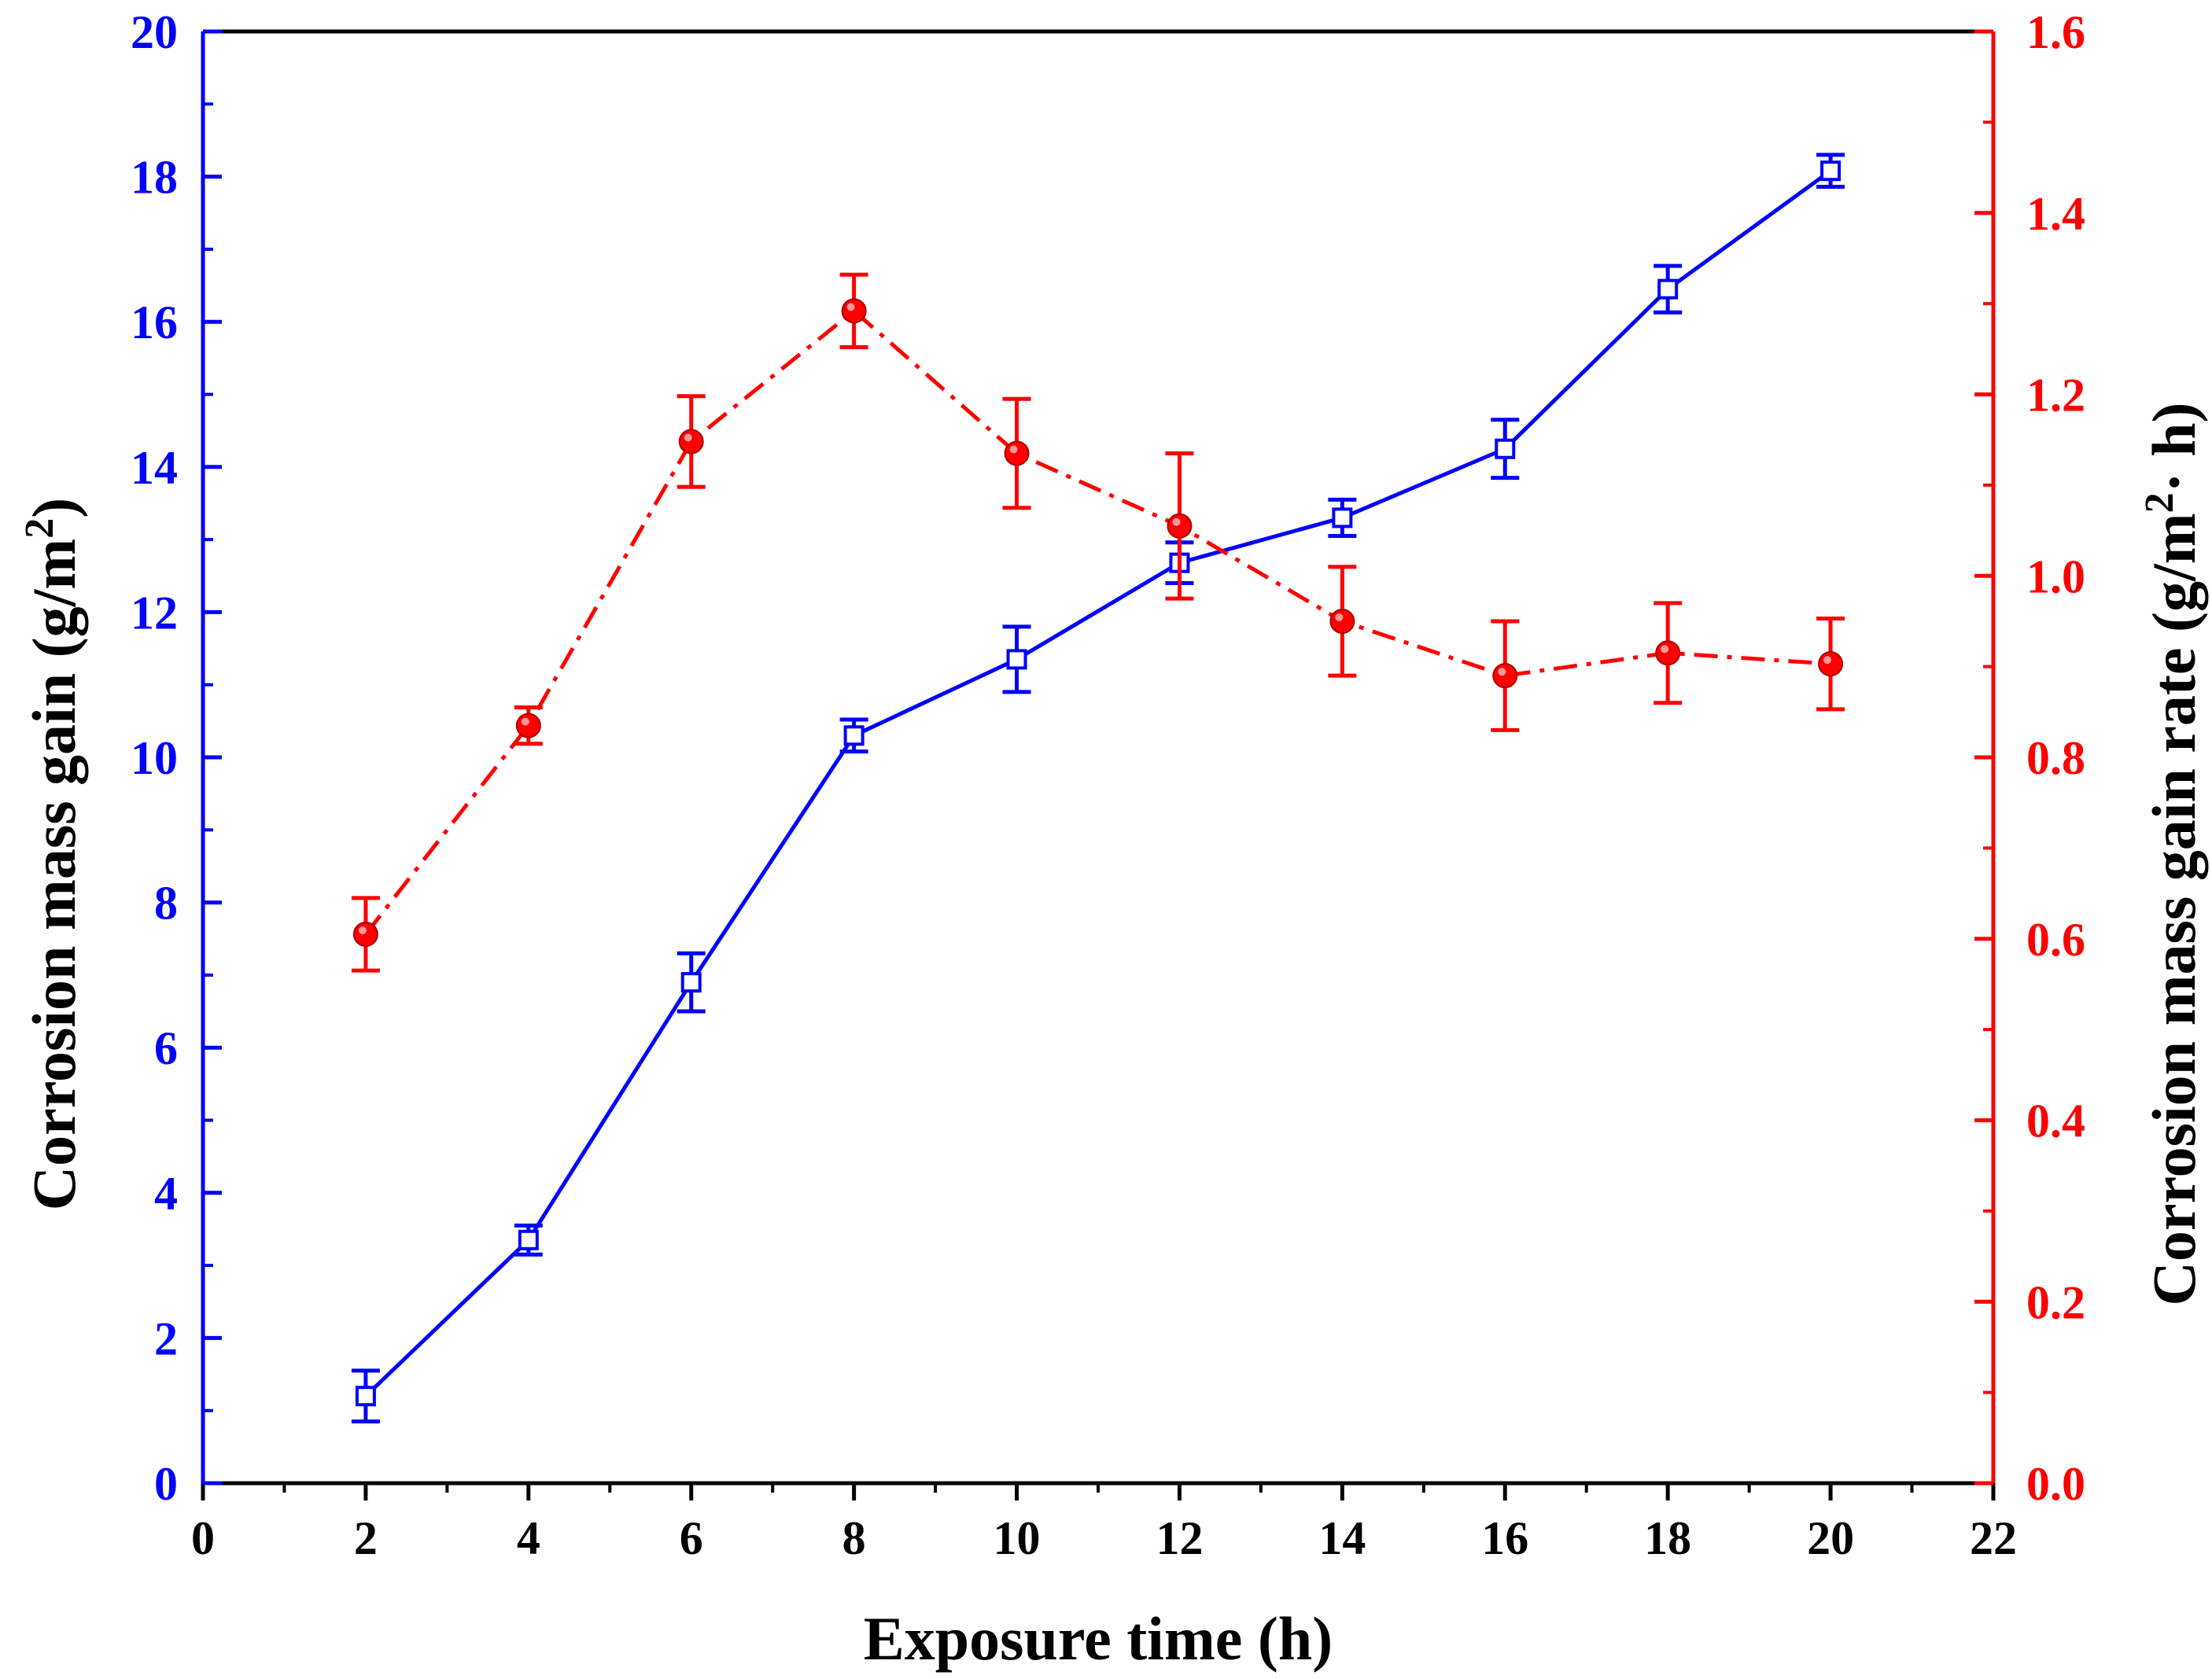 This screenshot has width=2212, height=1679. What do you see at coordinates (2055, 1484) in the screenshot?
I see `right-y-tick-label: 0.0` at bounding box center [2055, 1484].